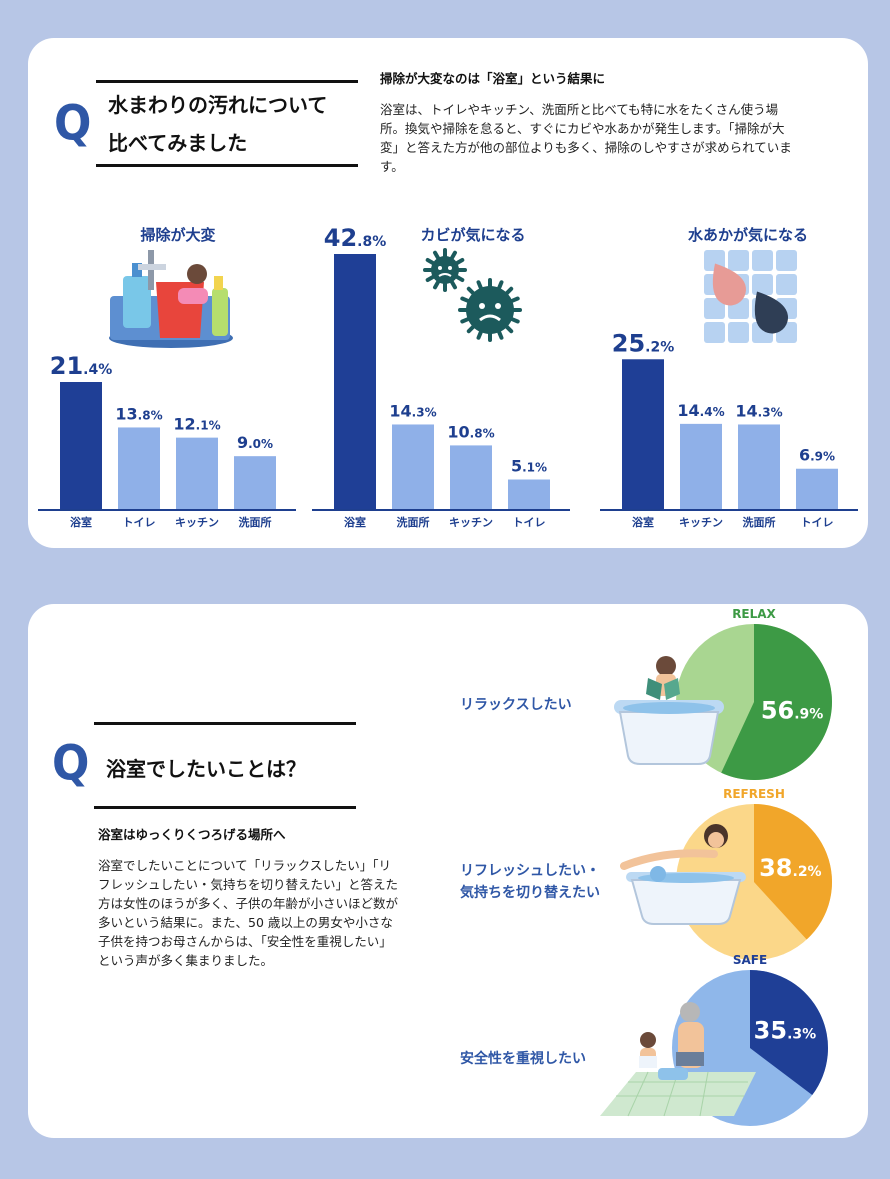  I want to click on bar-value-label: 10.8%, so click(470, 431).